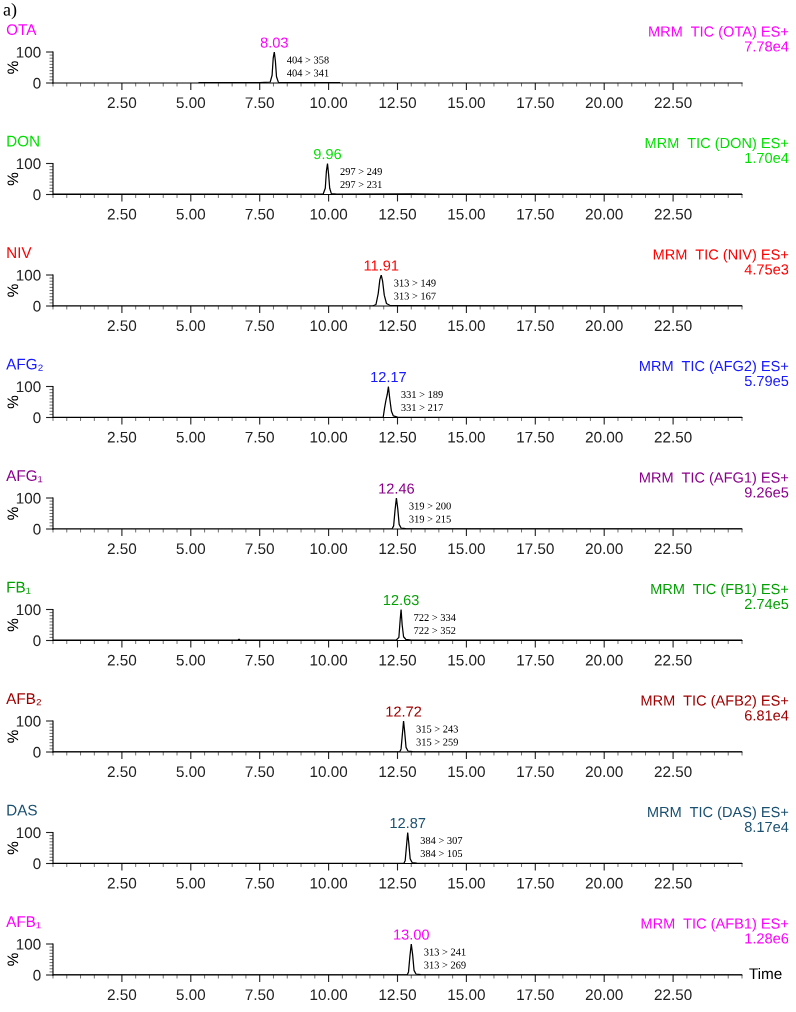 Image resolution: width=796 pixels, height=1012 pixels. I want to click on text: 1.28e6, so click(767, 938).